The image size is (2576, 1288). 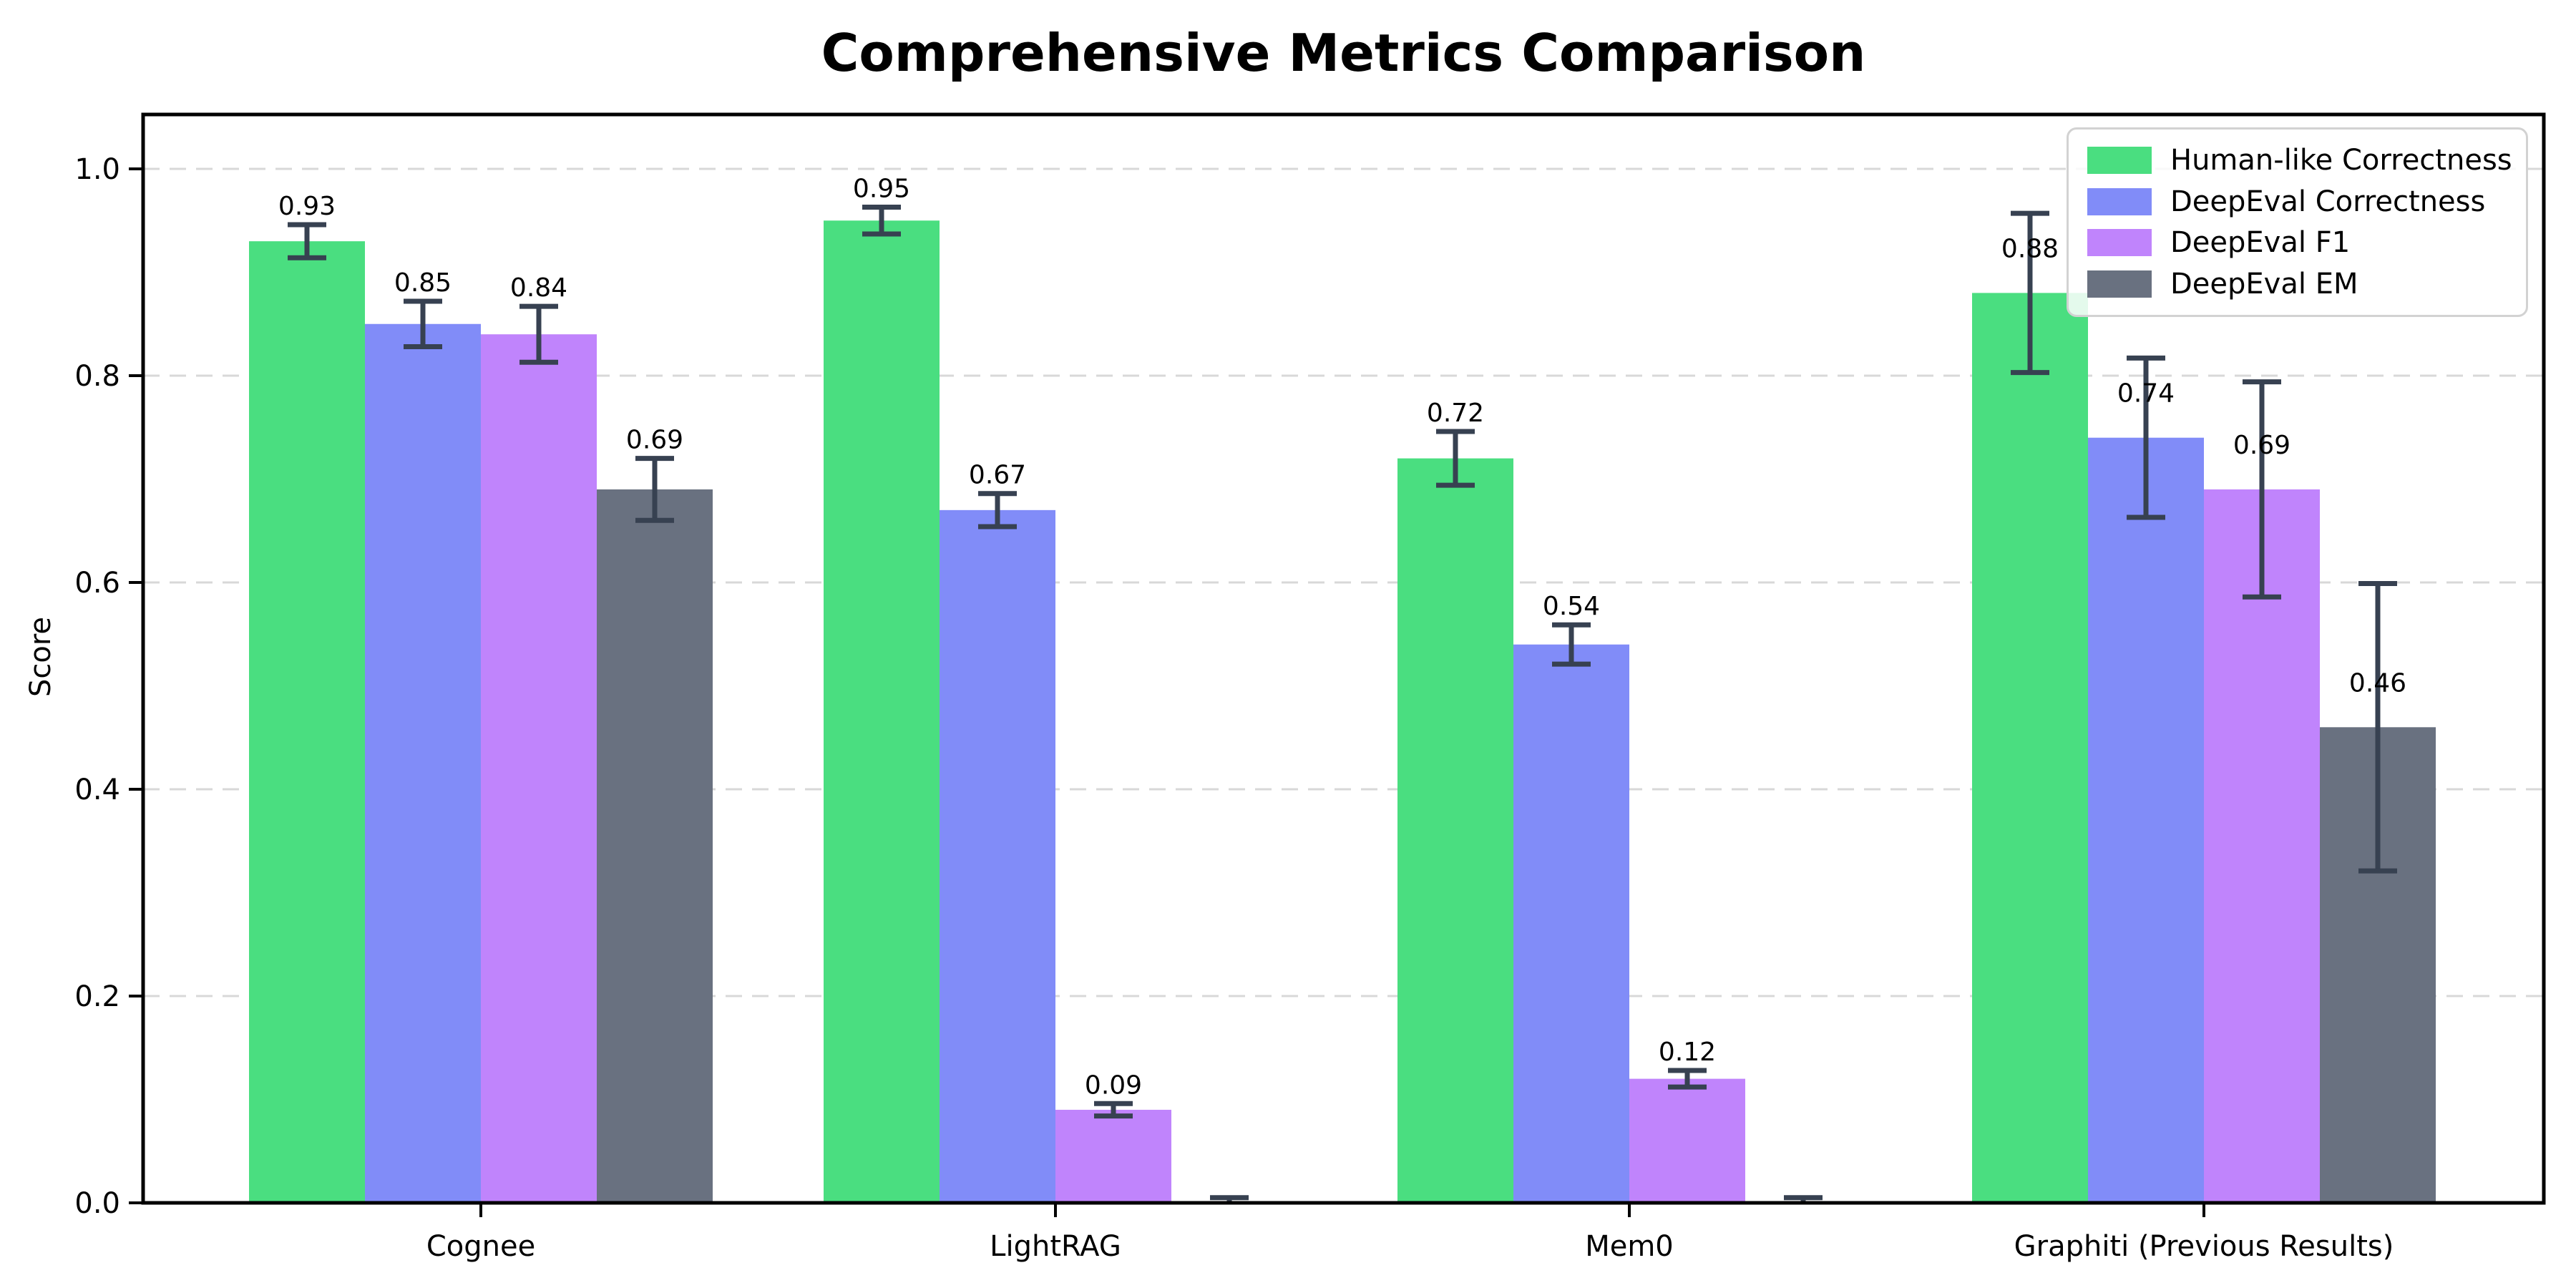 I want to click on error-bar-deepeval-em-cognee, so click(x=654, y=489).